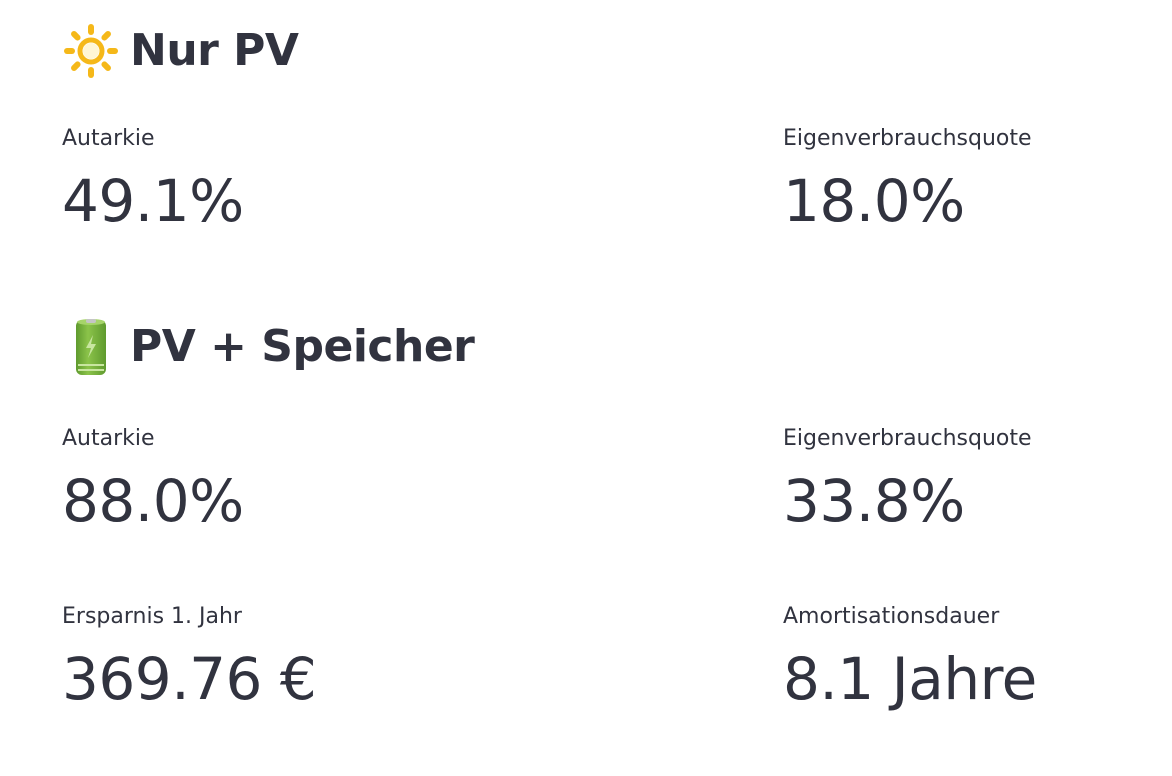  What do you see at coordinates (91, 51) in the screenshot?
I see `sun-icon` at bounding box center [91, 51].